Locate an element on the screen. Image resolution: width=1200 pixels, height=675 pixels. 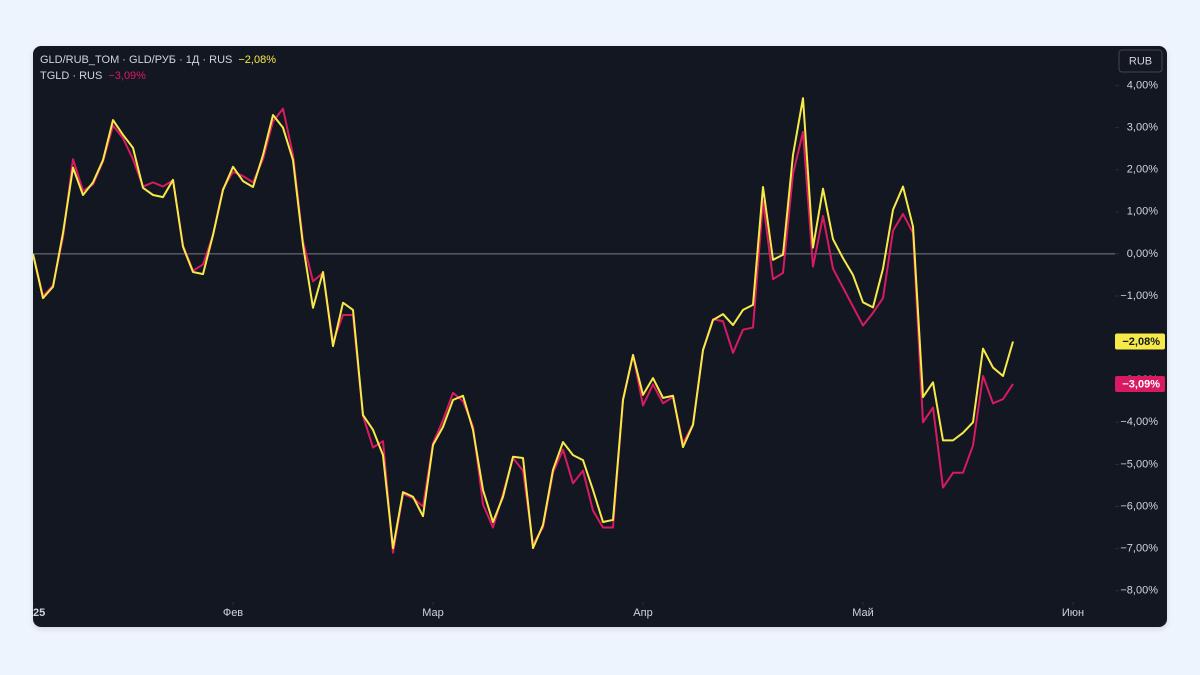
y-tick-label: 2,00% is located at coordinates (1142, 170).